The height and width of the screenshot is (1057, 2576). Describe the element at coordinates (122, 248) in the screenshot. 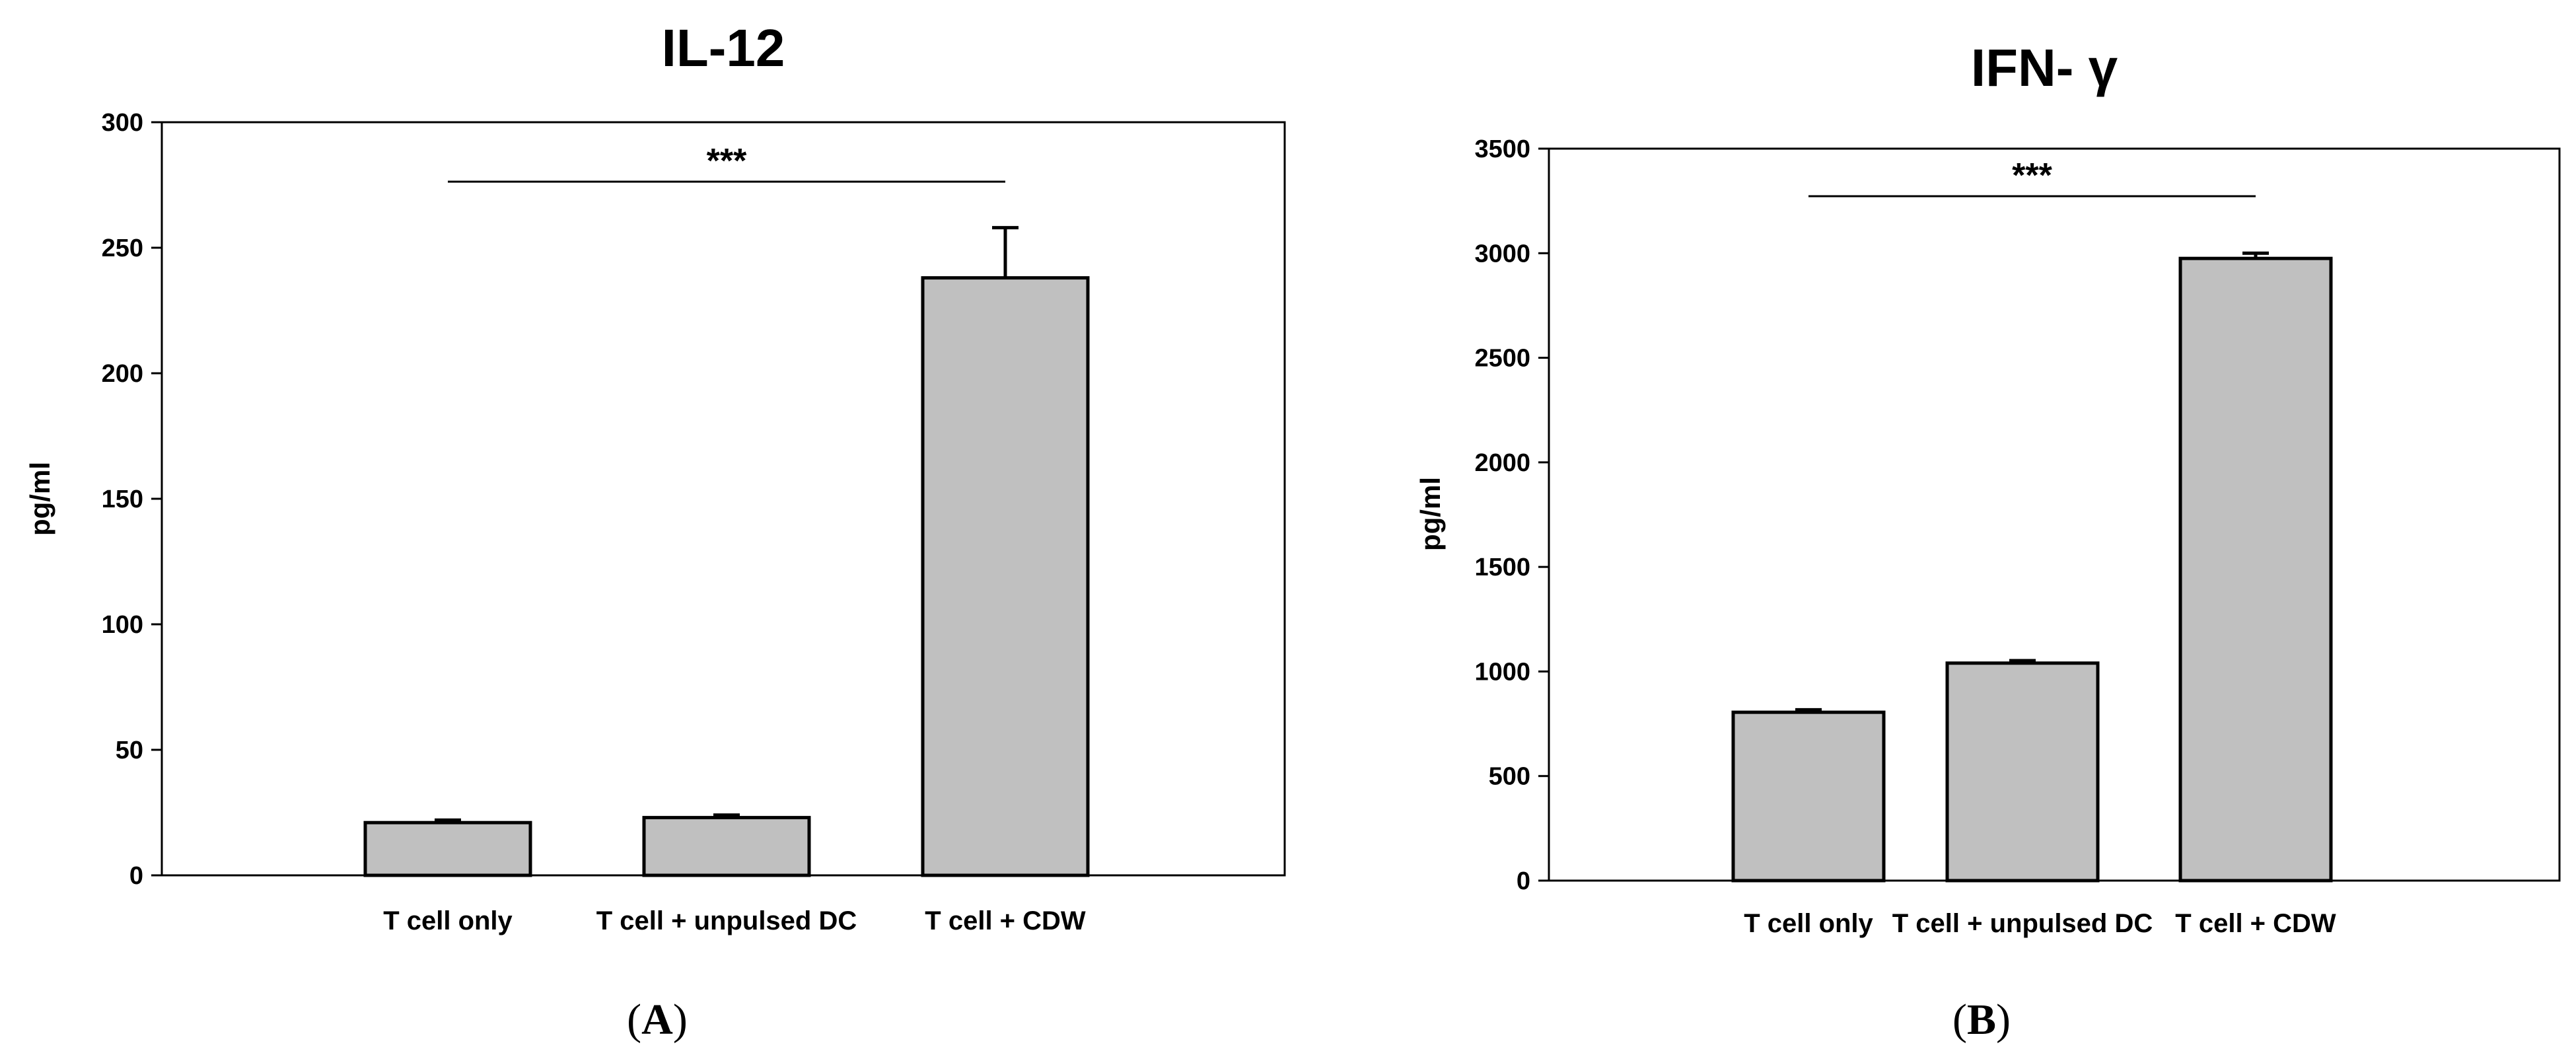

I see `y-tick-label: 250` at that location.